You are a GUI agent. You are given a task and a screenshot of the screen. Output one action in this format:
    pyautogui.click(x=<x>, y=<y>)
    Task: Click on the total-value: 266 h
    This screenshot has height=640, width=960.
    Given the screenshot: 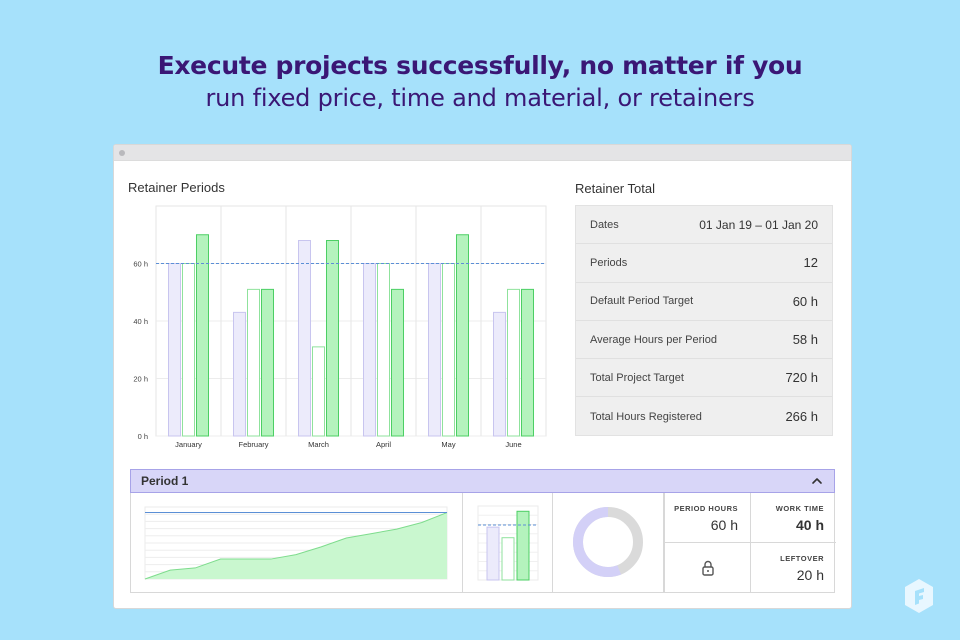 What is the action you would take?
    pyautogui.click(x=801, y=417)
    